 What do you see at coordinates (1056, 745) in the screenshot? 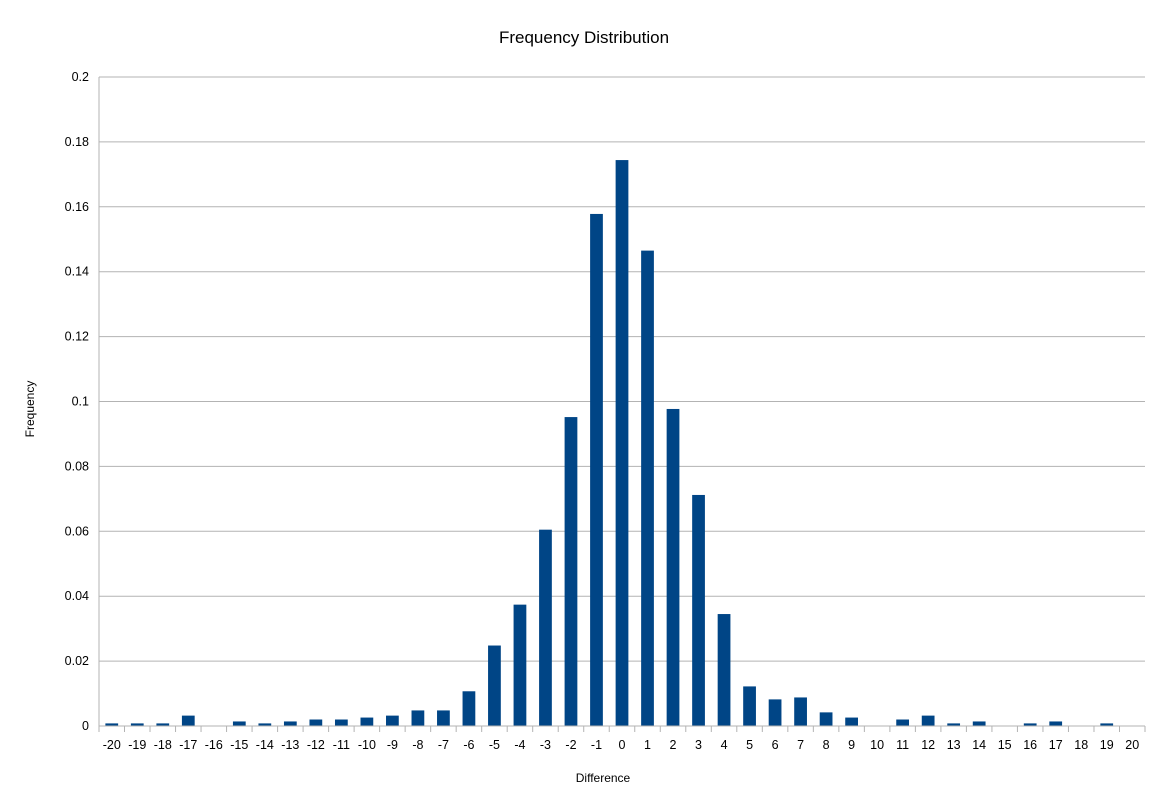
I see `x-tick-label: 17` at bounding box center [1056, 745].